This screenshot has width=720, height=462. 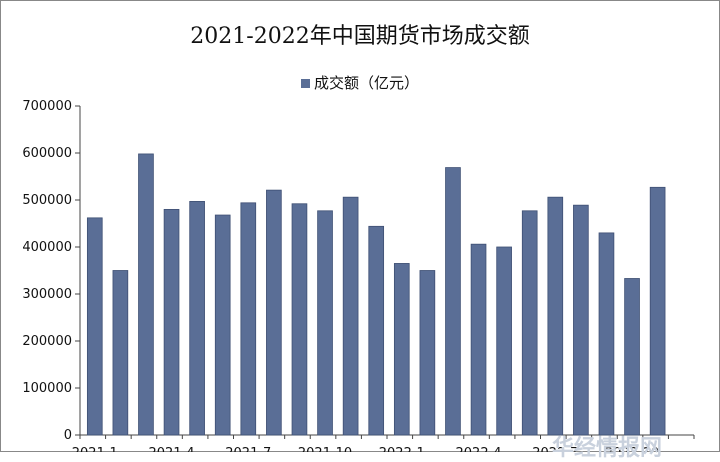 What do you see at coordinates (366, 83) in the screenshot?
I see `legend-label: 成交额（亿元）` at bounding box center [366, 83].